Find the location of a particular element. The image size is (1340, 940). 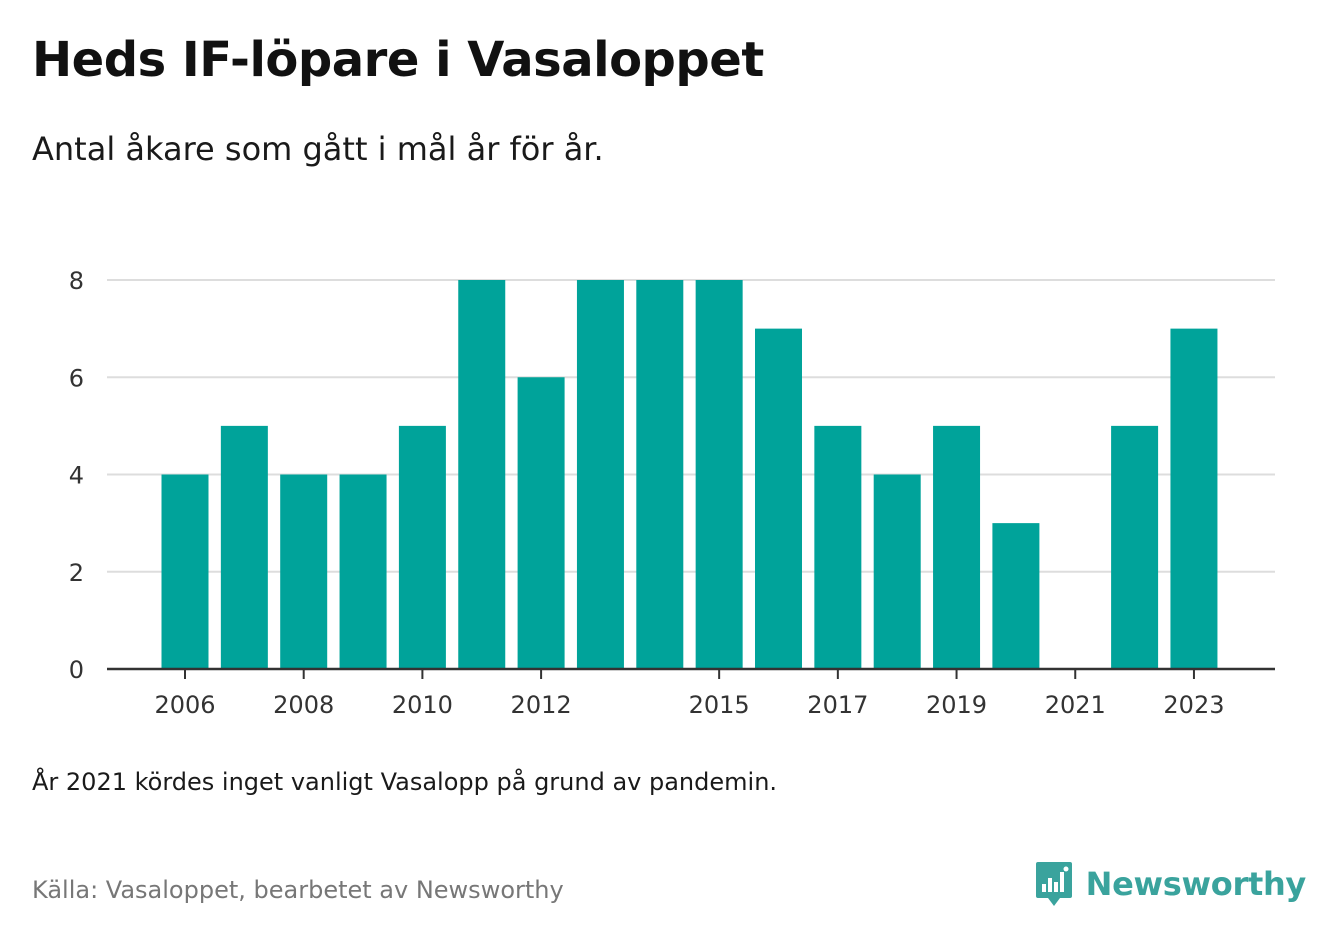

bar-2015 is located at coordinates (719, 474).